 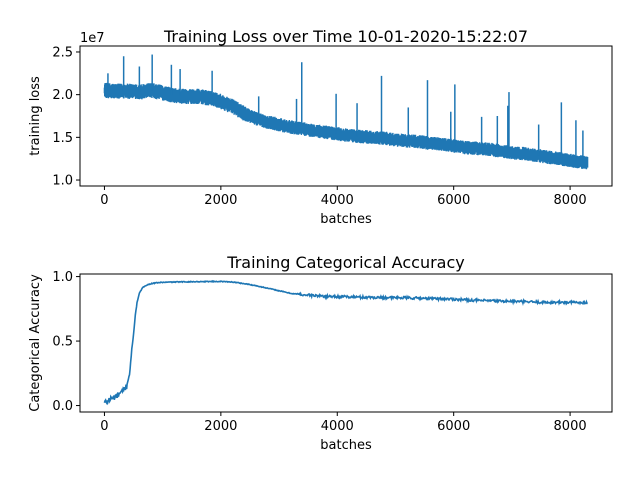 I want to click on loss-x-tick-label: 4000, so click(x=337, y=200).